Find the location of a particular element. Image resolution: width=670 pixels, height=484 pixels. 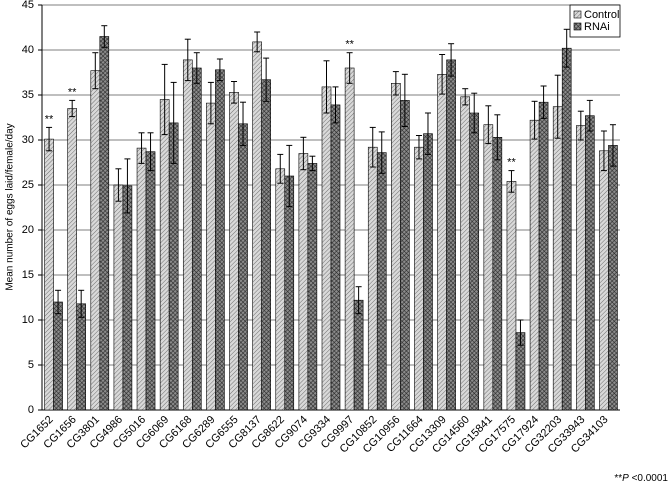

legend-label: Control is located at coordinates (601, 15).